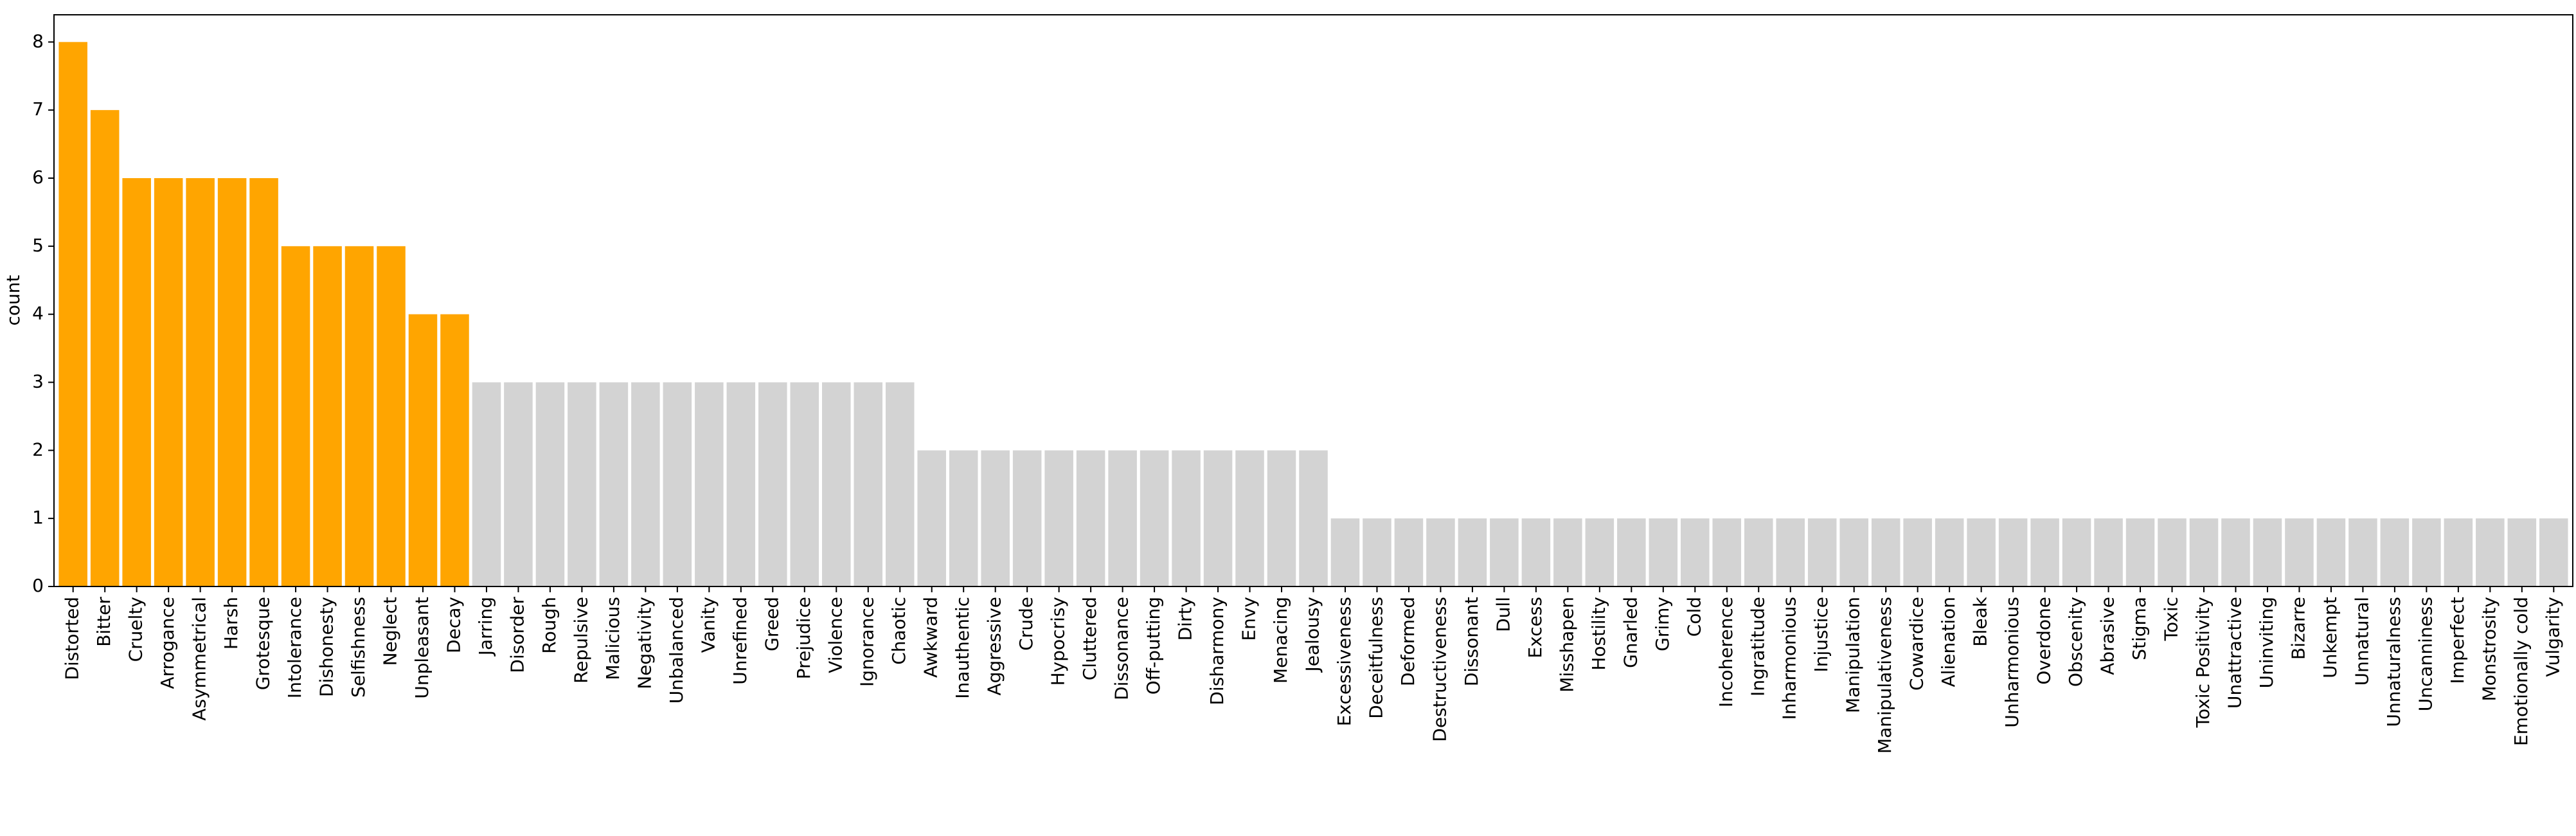 This screenshot has height=836, width=2576. What do you see at coordinates (38, 245) in the screenshot?
I see `y-tick-label: 5` at bounding box center [38, 245].